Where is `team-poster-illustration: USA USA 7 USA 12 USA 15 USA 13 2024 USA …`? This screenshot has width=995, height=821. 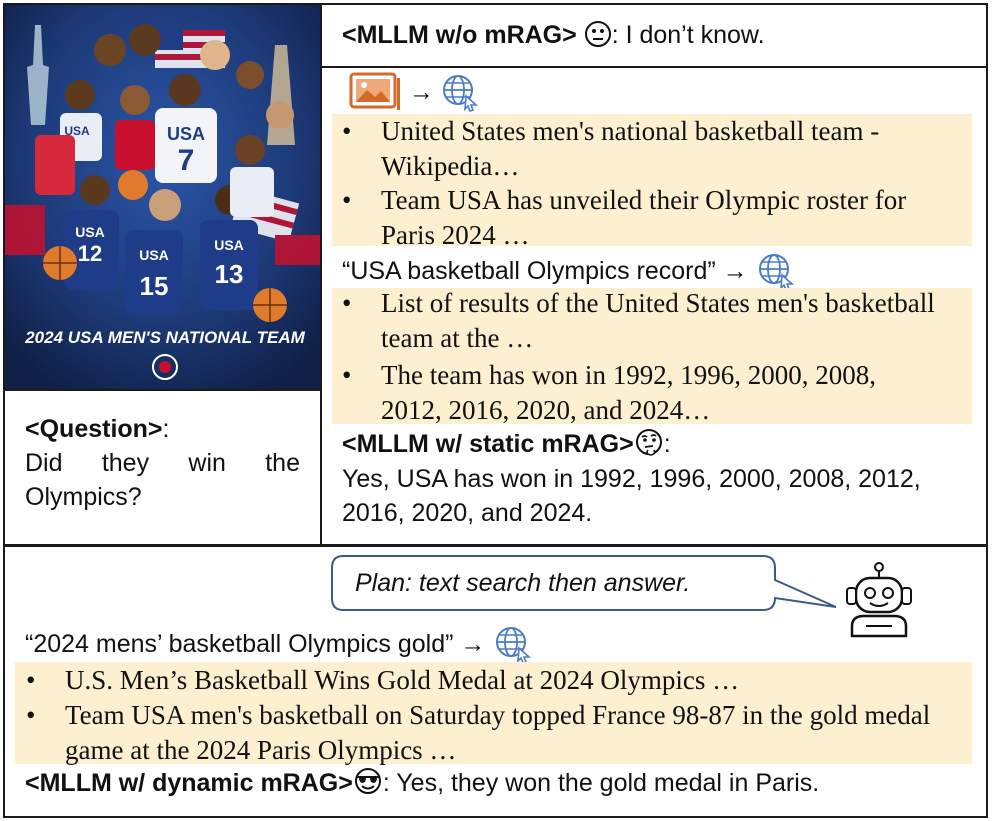 team-poster-illustration: USA USA 7 USA 12 USA 15 USA 13 2024 USA … is located at coordinates (162, 197).